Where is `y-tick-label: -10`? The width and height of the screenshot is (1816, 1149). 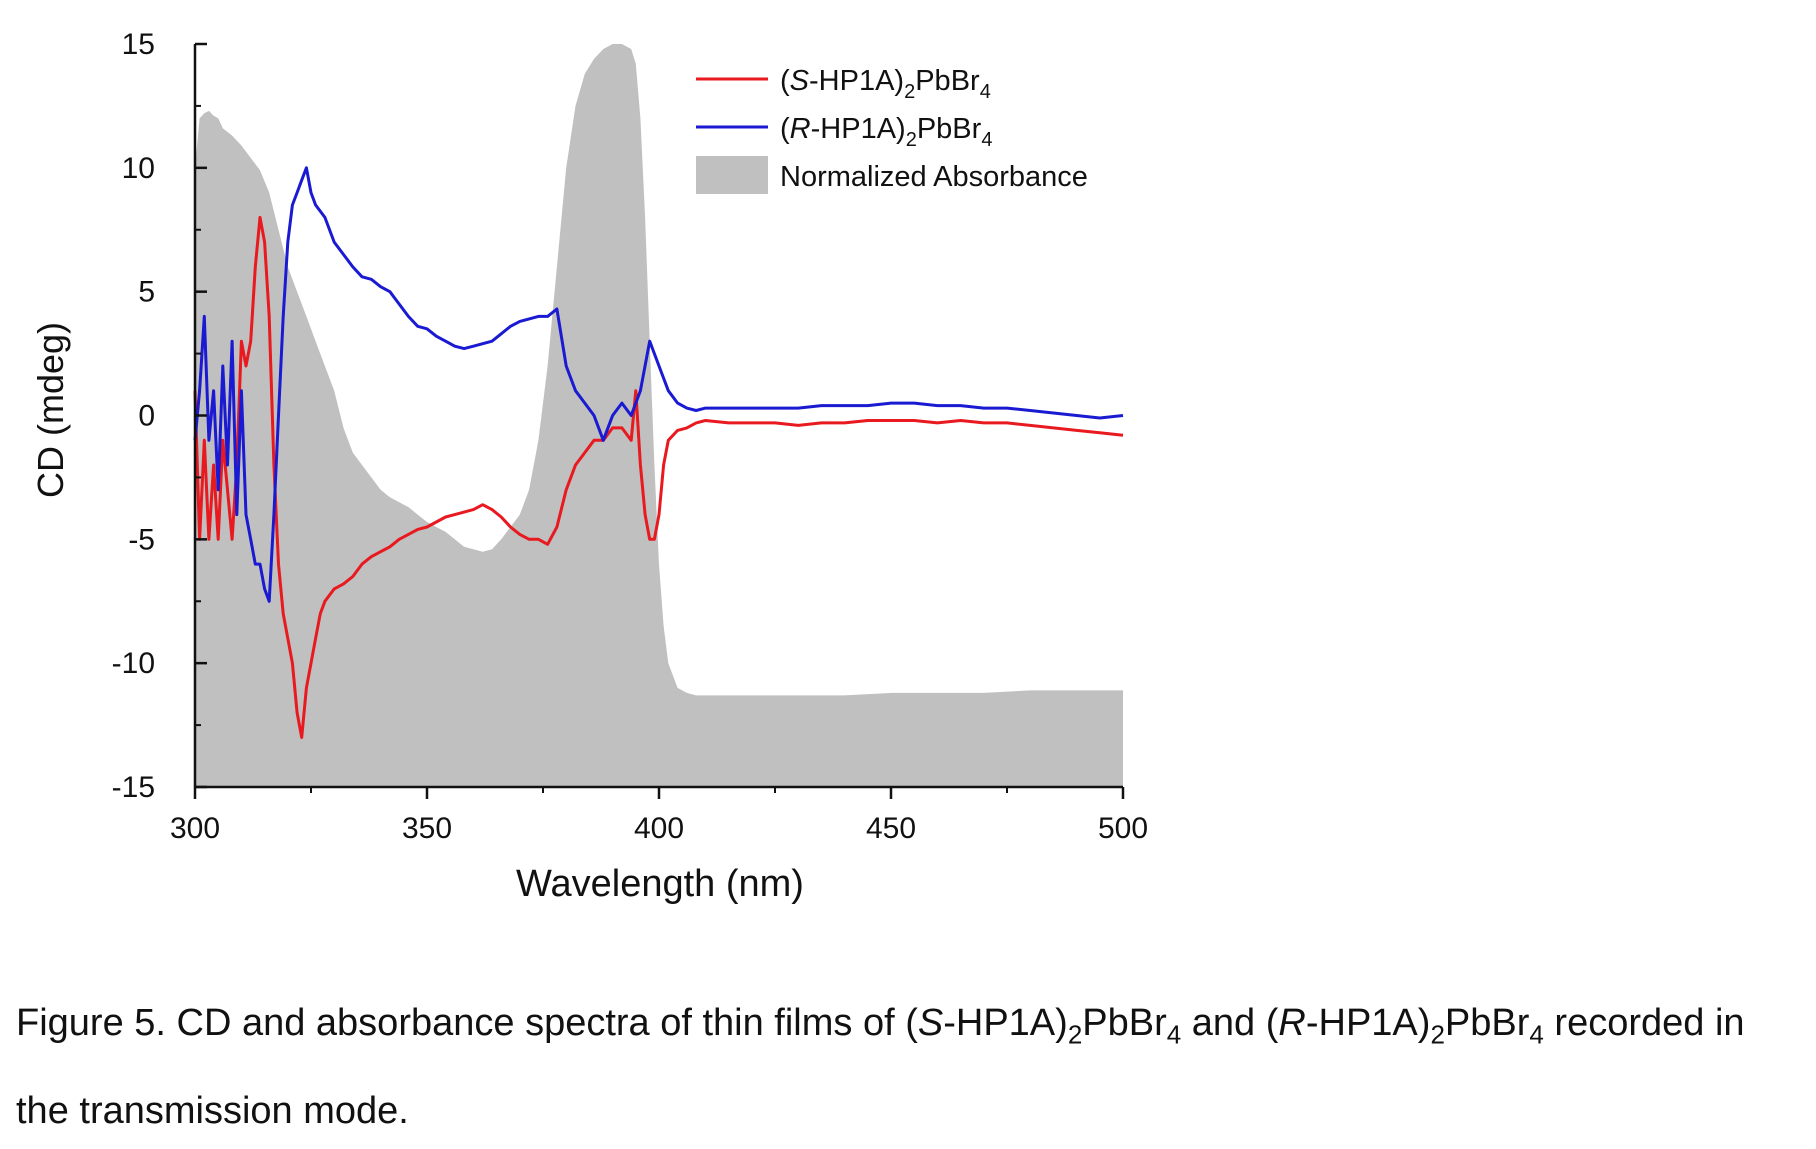
y-tick-label: -10 is located at coordinates (133, 663).